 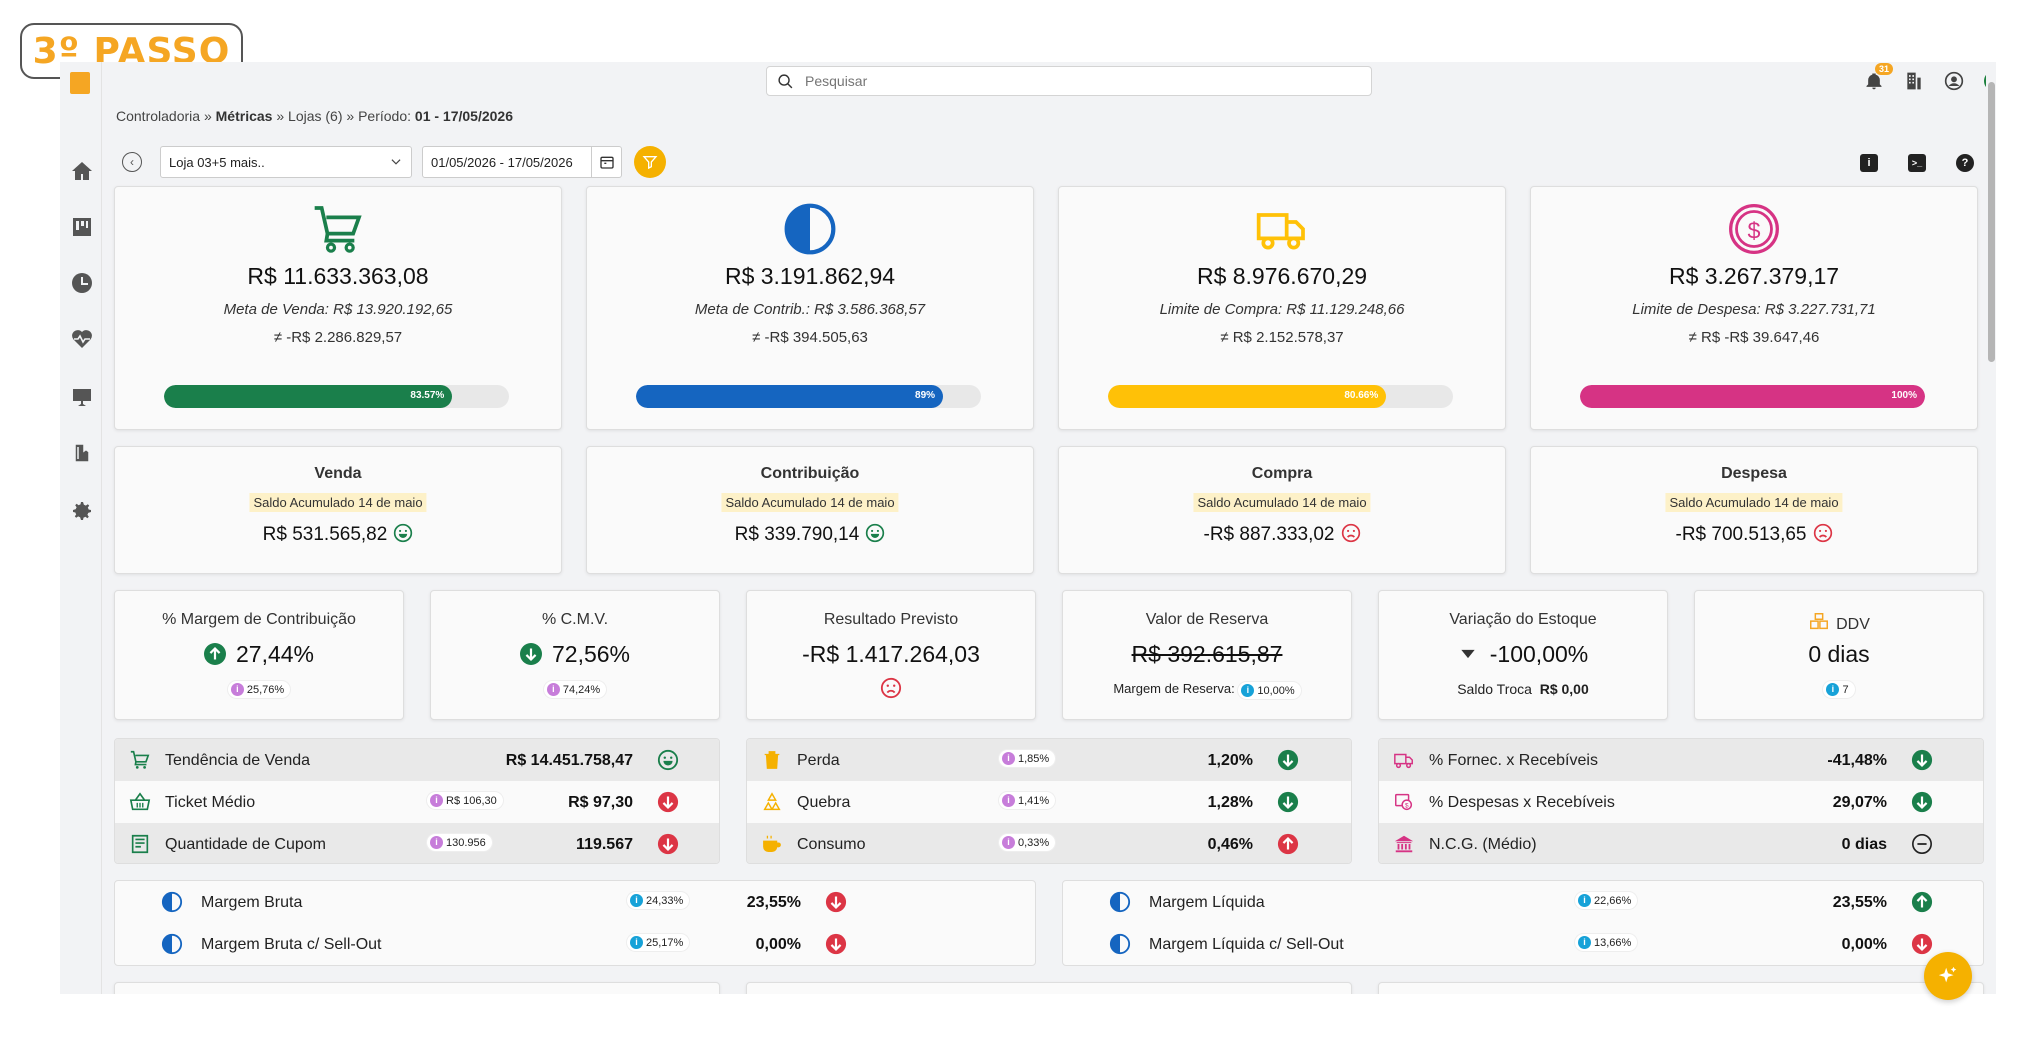 What do you see at coordinates (606, 162) in the screenshot?
I see `calendar-icon` at bounding box center [606, 162].